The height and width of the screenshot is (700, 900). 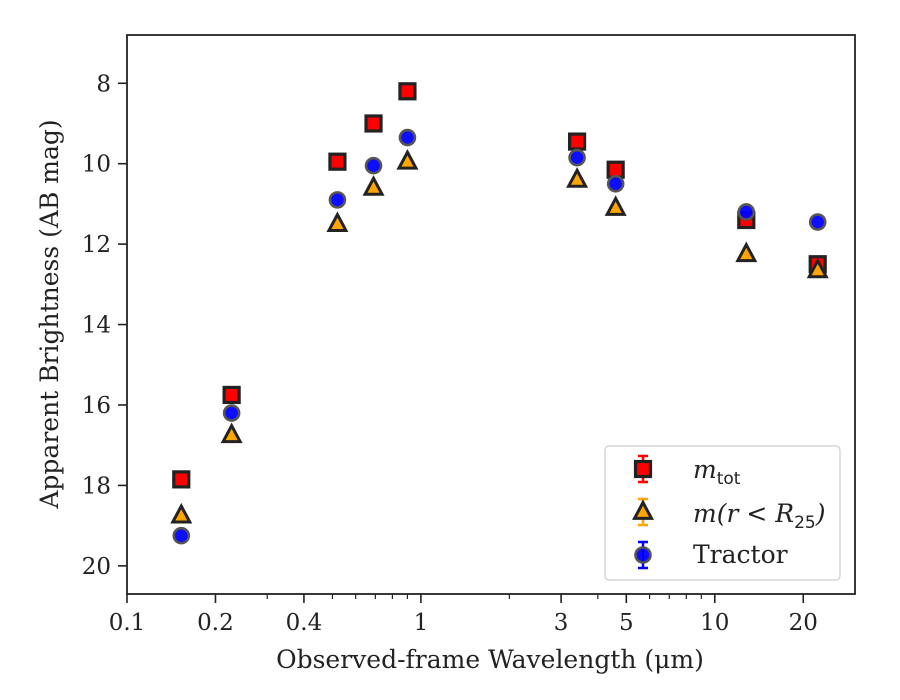 I want to click on legend-swatch-m-tot, so click(x=643, y=469).